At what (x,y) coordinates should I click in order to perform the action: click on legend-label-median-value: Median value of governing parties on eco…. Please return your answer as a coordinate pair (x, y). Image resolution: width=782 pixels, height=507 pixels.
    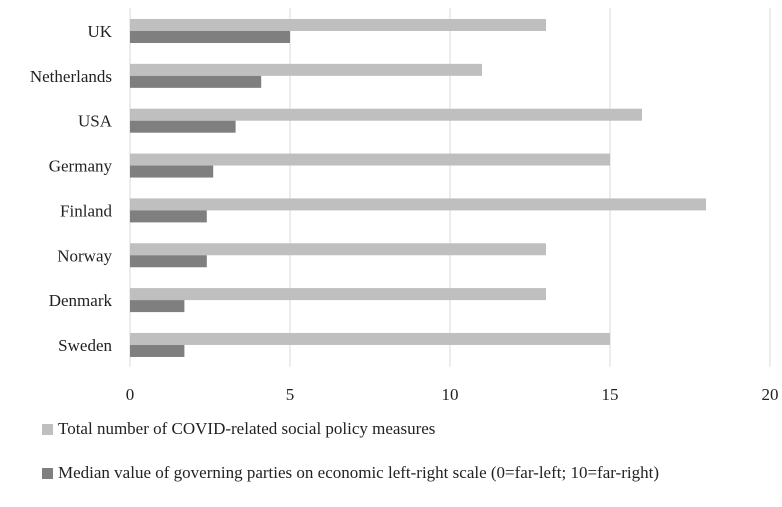
    Looking at the image, I should click on (358, 472).